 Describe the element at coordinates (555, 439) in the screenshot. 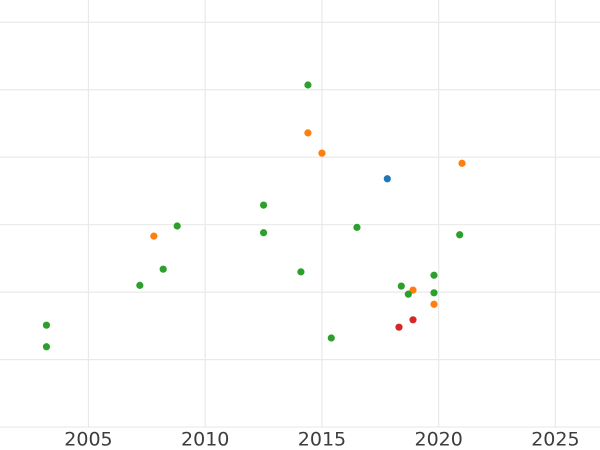

I see `x-tick-label: 2025` at that location.